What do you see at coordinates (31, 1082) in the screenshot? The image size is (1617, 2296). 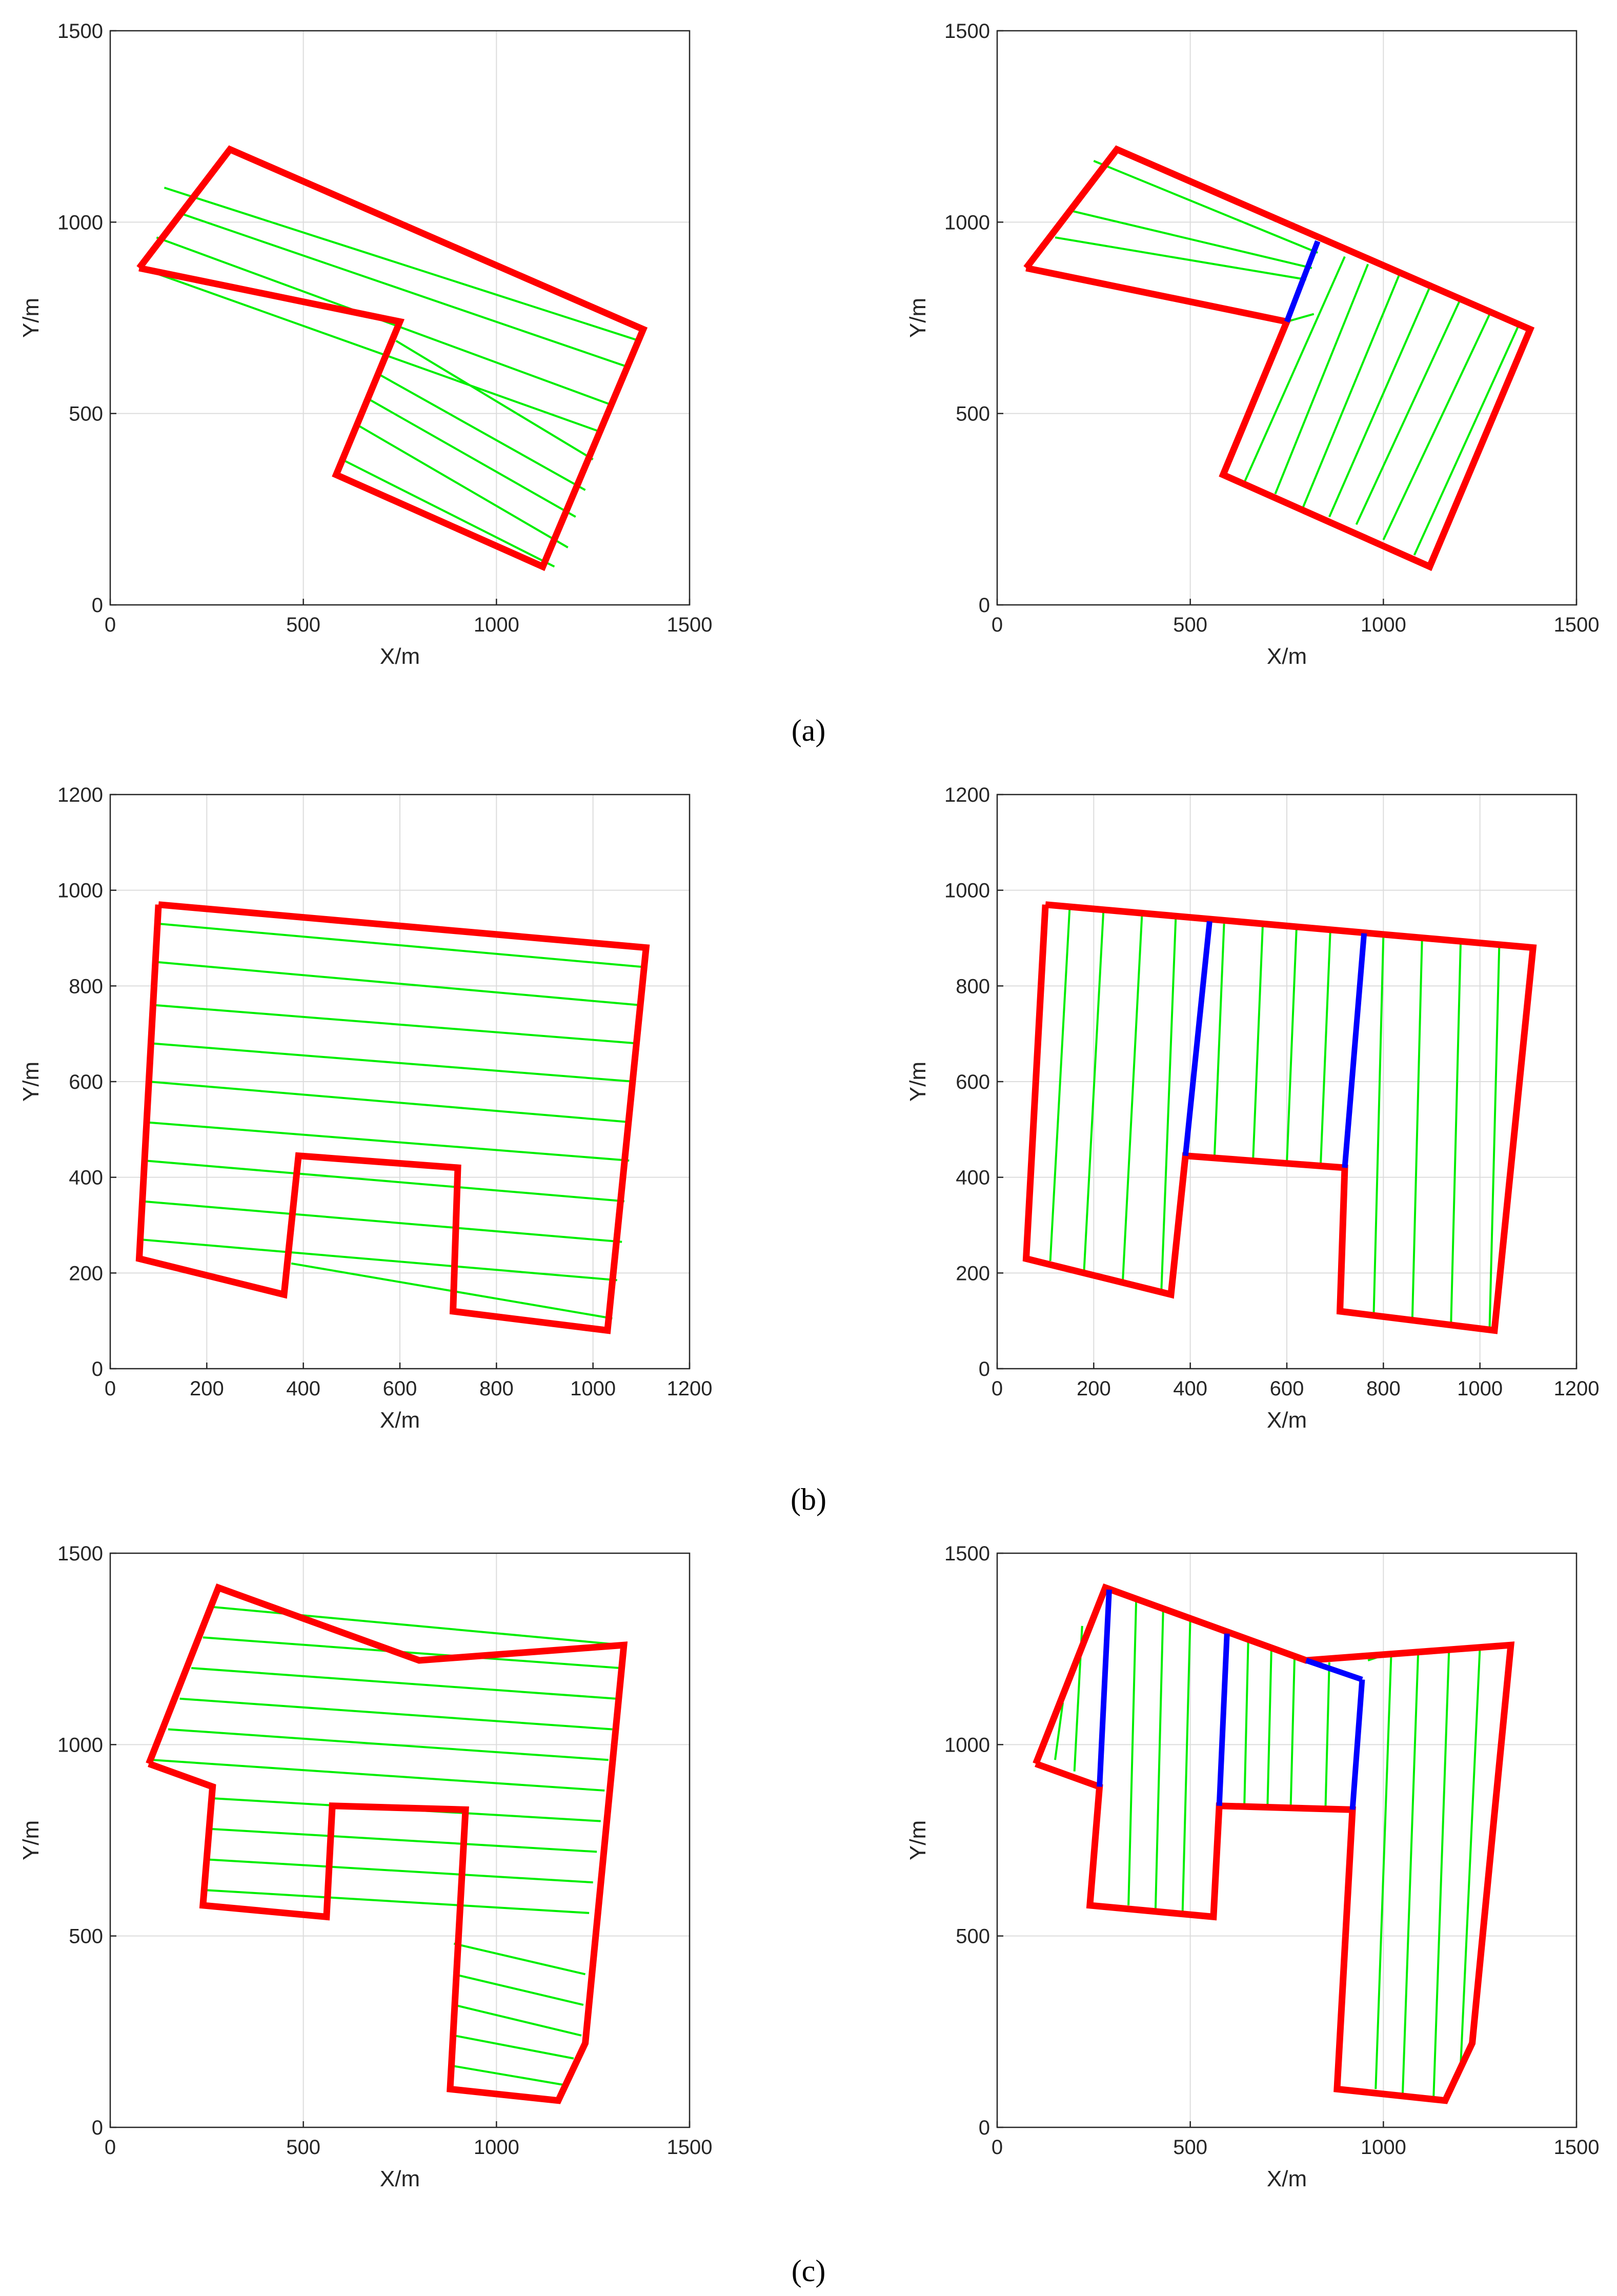 I see `panel-3-ylabel: Y/m` at bounding box center [31, 1082].